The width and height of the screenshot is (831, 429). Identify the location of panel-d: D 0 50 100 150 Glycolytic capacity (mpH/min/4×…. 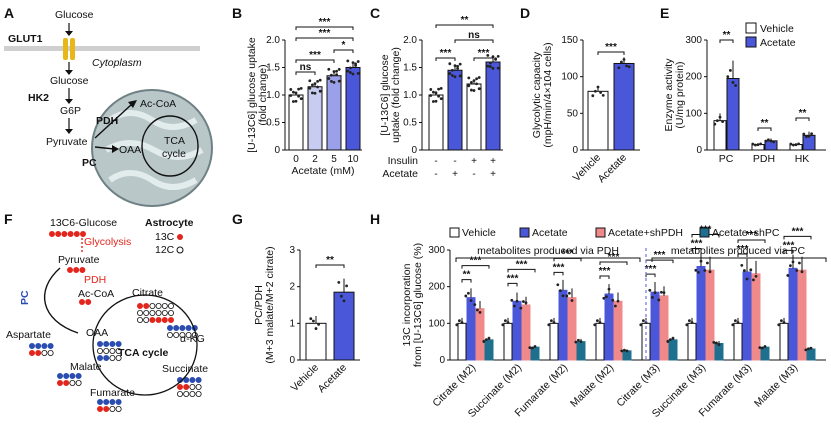
(580, 95).